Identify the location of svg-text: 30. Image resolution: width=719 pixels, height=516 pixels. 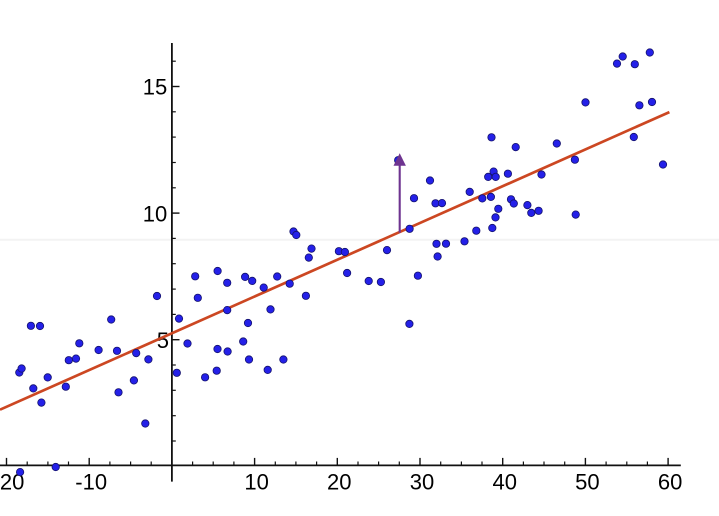
(422, 482).